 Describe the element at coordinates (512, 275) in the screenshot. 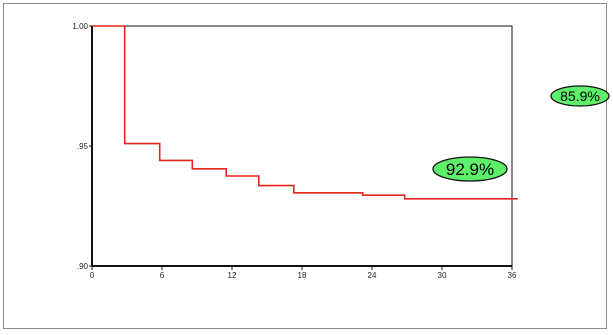

I see `x-tick-label: 36` at that location.